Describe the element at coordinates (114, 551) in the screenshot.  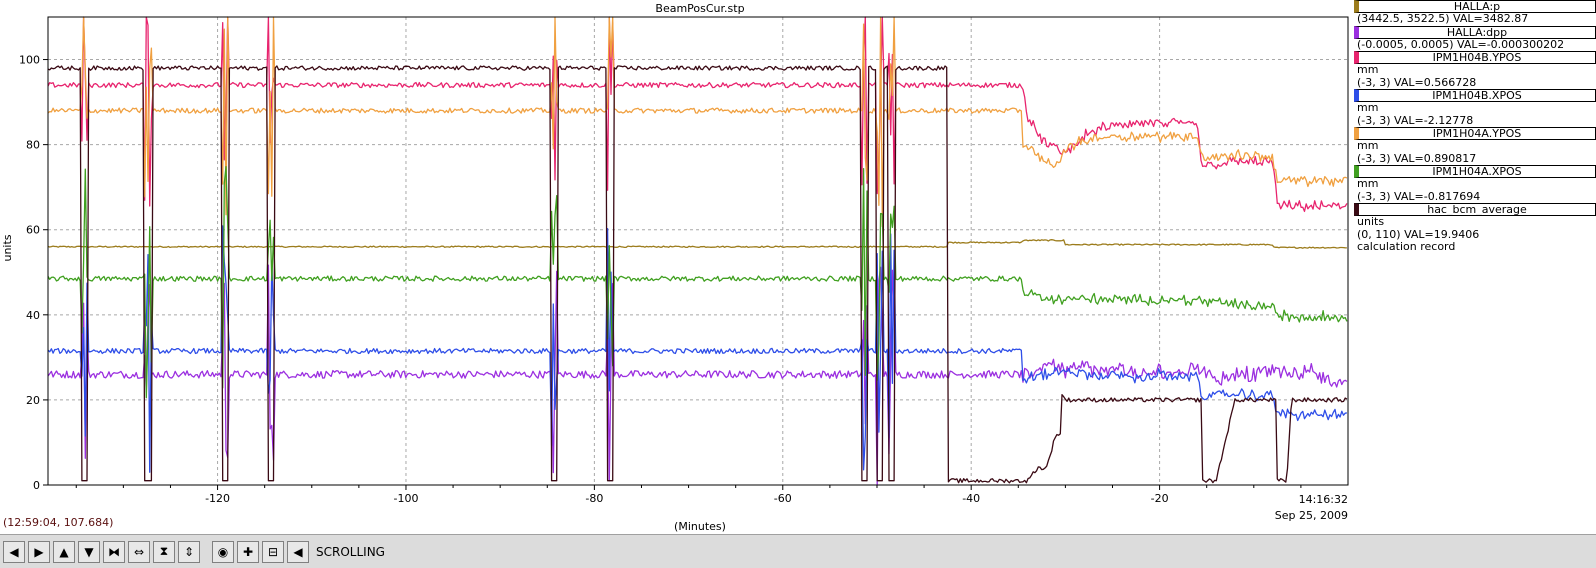
I see `compress-x-button: ⧓` at that location.